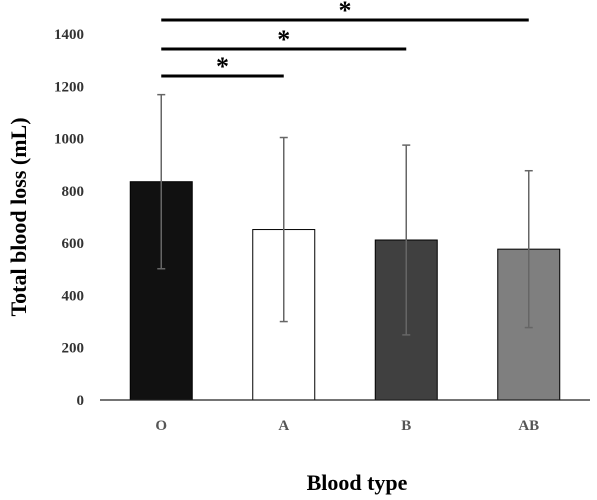 This screenshot has height=500, width=597. I want to click on y-tick-label: 1400, so click(69, 35).